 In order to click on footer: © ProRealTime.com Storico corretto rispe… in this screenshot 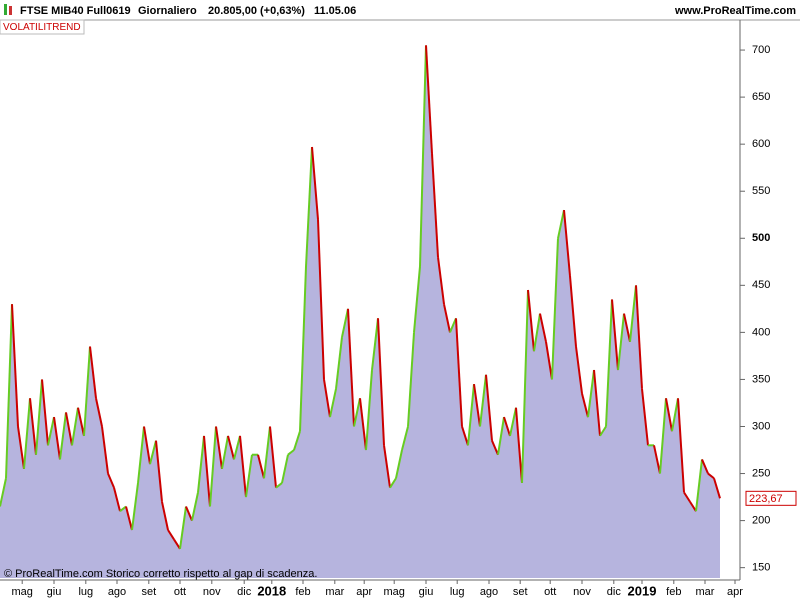, I will do `click(160, 574)`.